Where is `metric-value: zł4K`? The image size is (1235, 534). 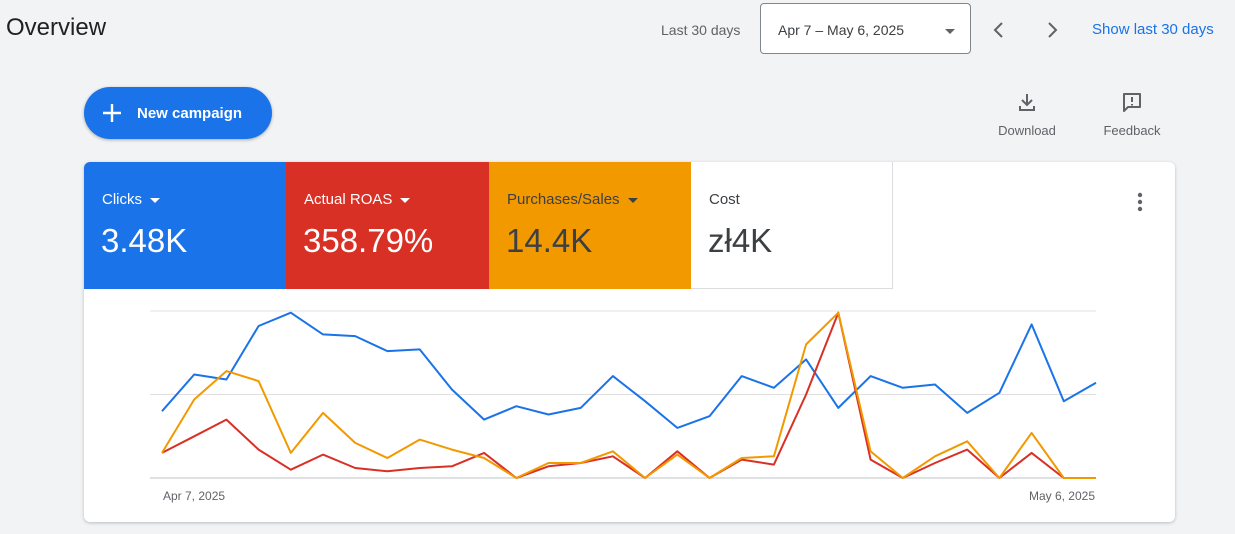
metric-value: zł4K is located at coordinates (740, 240).